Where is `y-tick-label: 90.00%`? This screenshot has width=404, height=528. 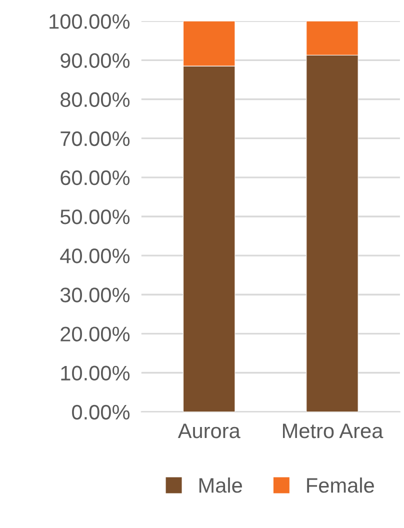
y-tick-label: 90.00% is located at coordinates (95, 60).